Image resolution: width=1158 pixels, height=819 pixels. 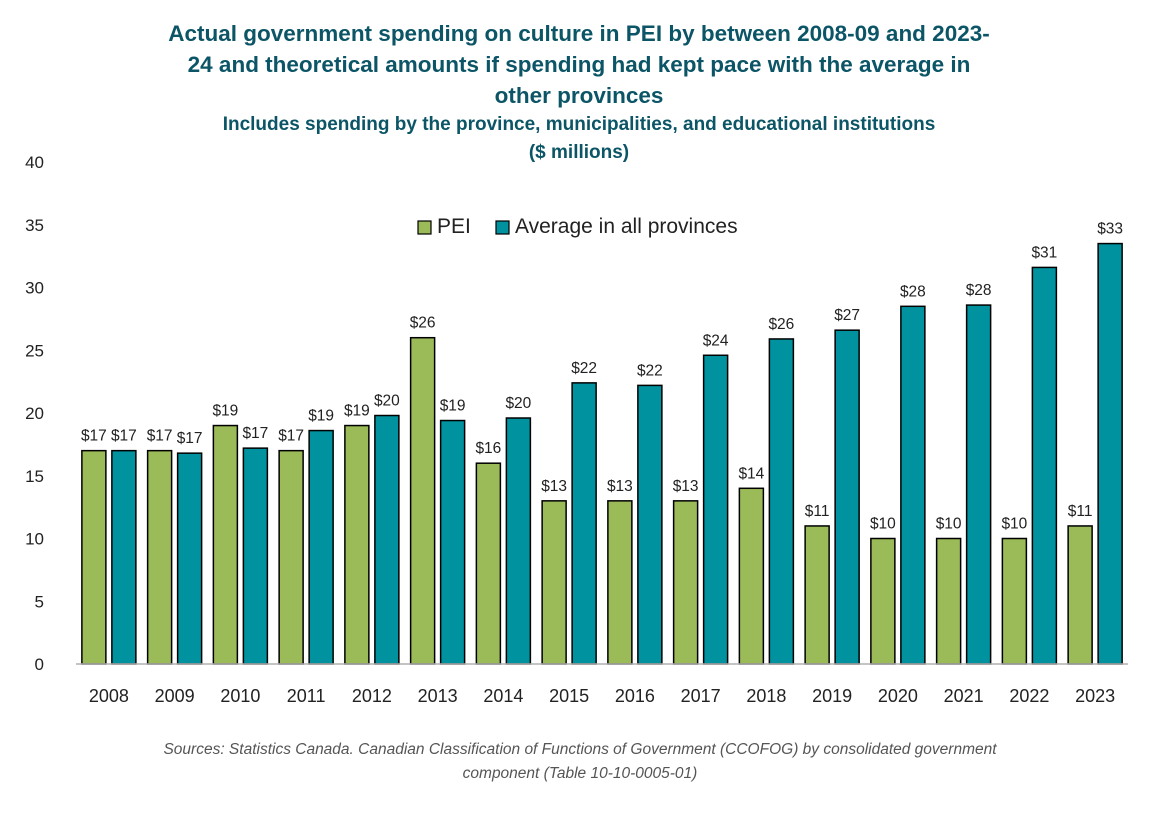 I want to click on data-label-average-2023: $33, so click(x=1110, y=229).